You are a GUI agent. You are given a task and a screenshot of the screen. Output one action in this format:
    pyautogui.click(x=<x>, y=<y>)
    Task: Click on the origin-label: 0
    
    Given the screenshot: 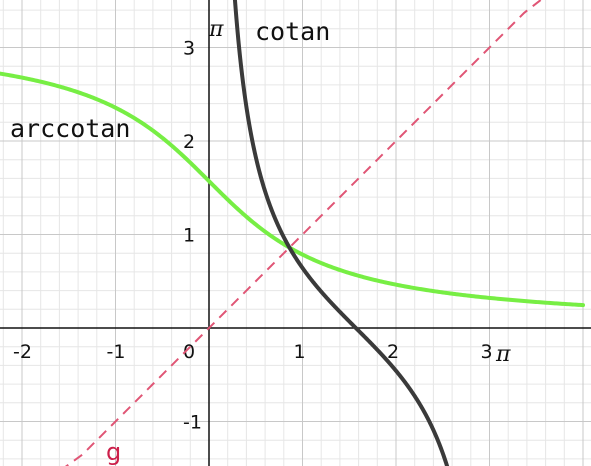 What is the action you would take?
    pyautogui.click(x=189, y=352)
    